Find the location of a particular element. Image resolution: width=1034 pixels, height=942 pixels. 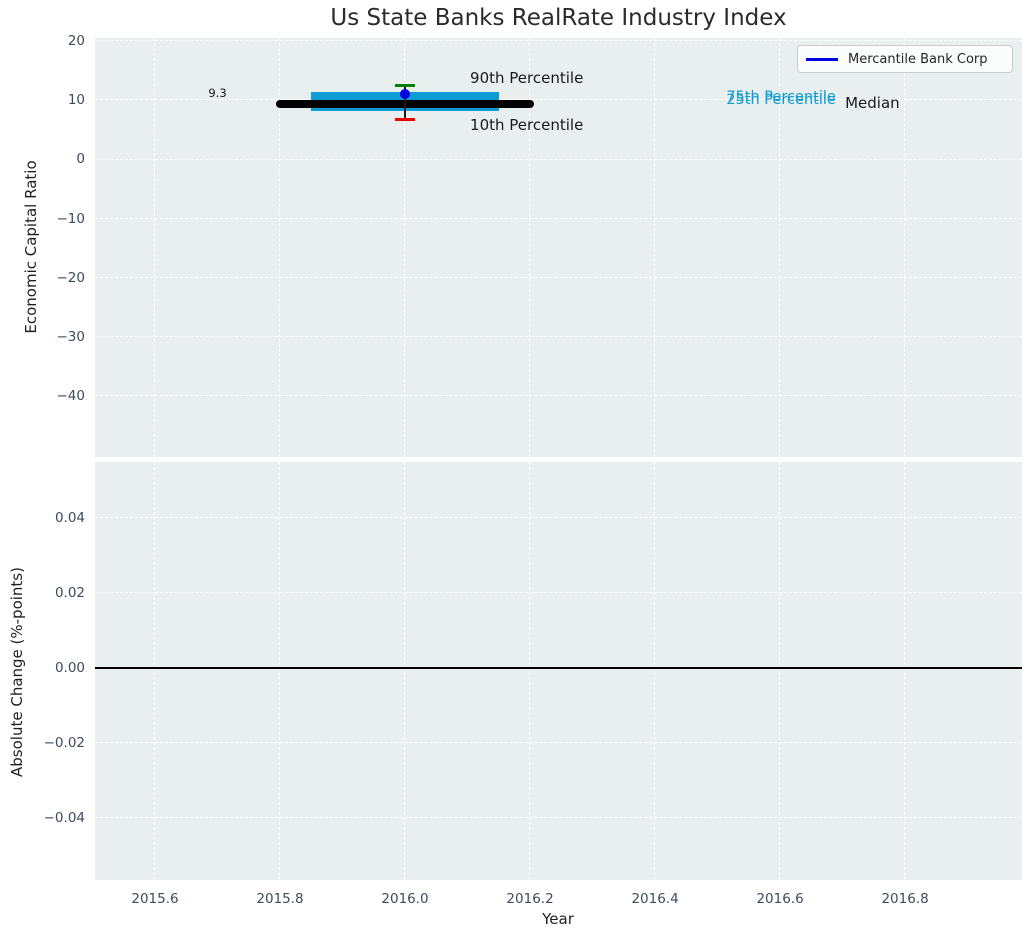

p75-label: 75th Percentile is located at coordinates (781, 96).